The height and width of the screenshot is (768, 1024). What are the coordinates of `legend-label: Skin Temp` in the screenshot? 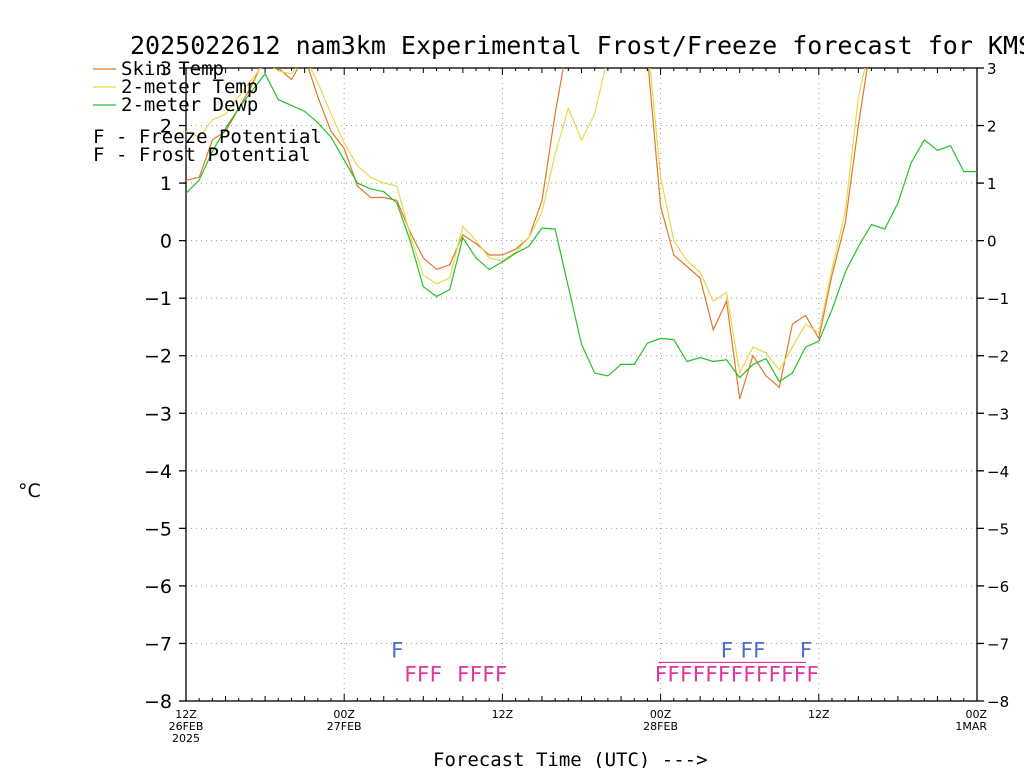 It's located at (172, 69).